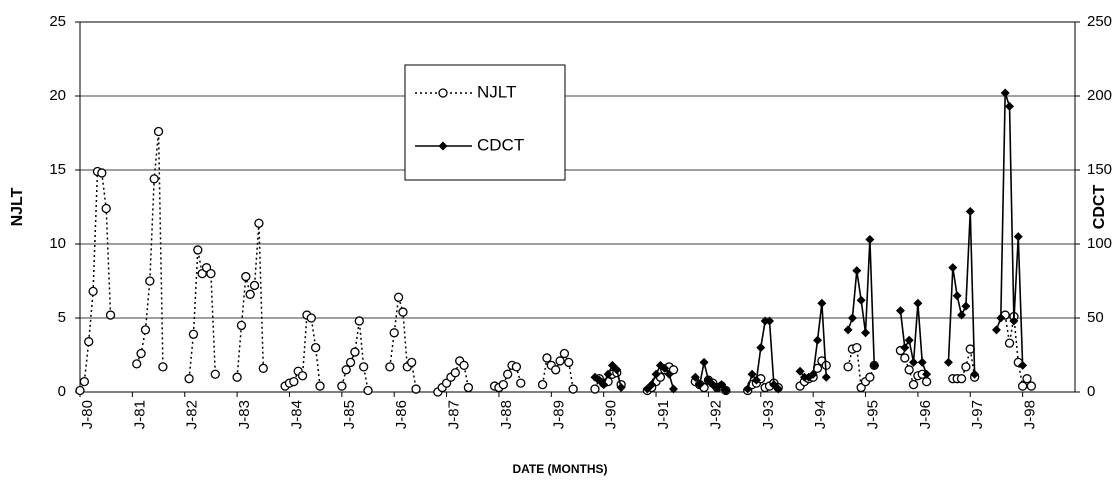 This screenshot has width=1112, height=484. I want to click on legend-box, so click(485, 122).